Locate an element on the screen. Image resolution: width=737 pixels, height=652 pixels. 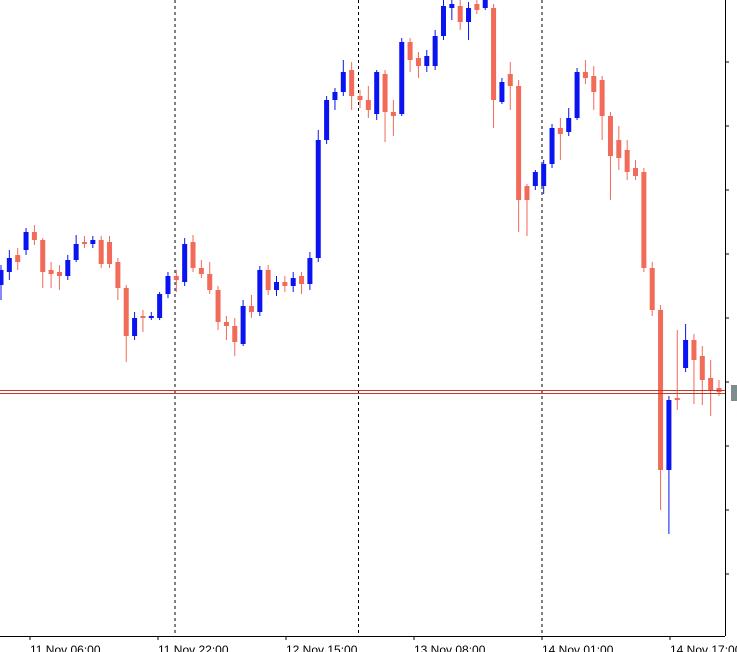
x-tick-label: 11 Nov 06:00 is located at coordinates (65, 647).